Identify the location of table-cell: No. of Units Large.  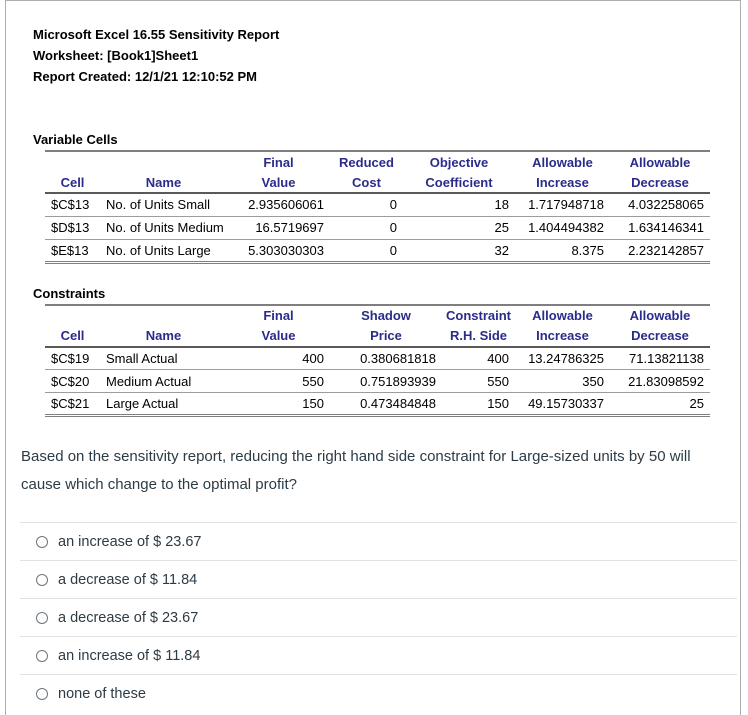
(163, 251).